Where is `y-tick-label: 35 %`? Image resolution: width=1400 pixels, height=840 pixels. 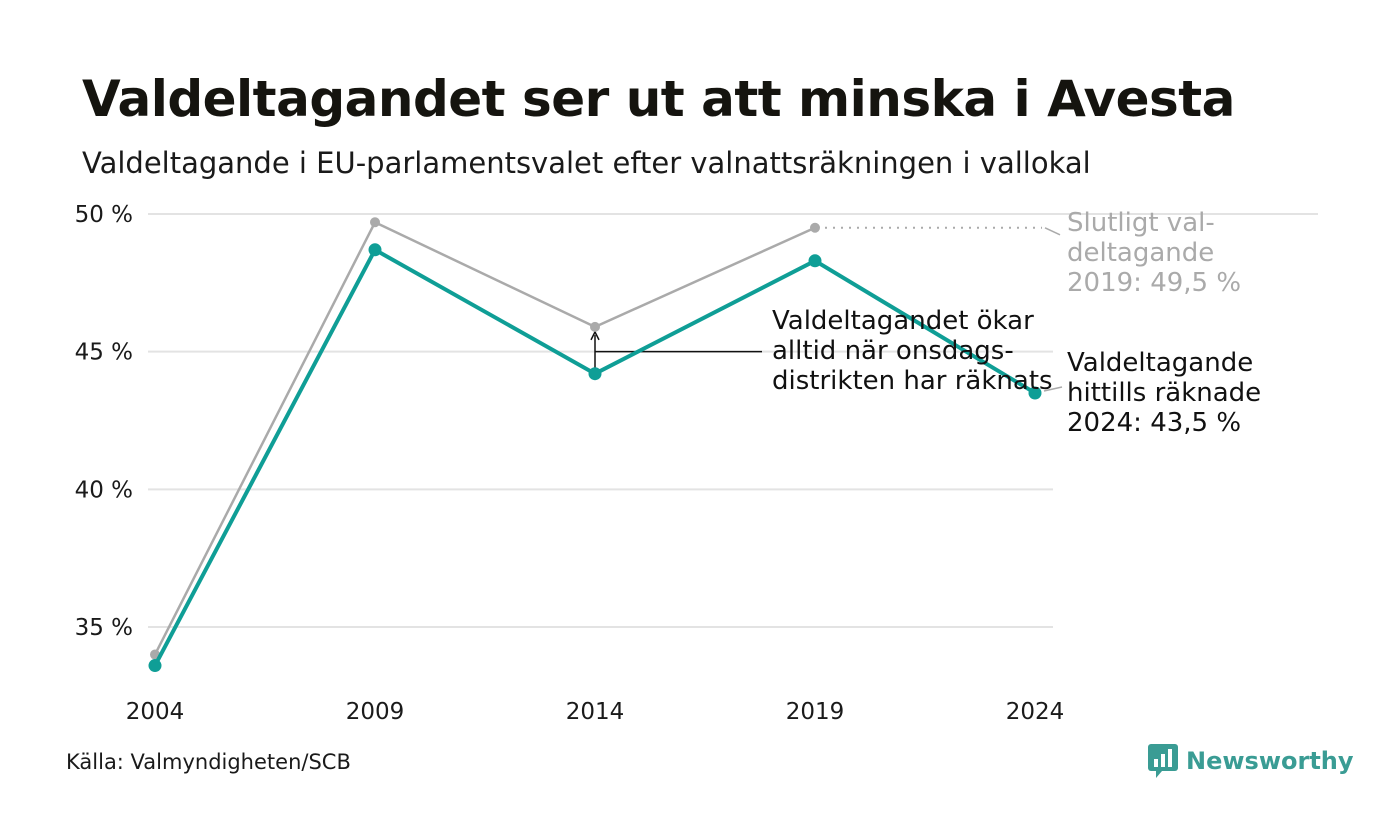
y-tick-label: 35 % is located at coordinates (104, 628).